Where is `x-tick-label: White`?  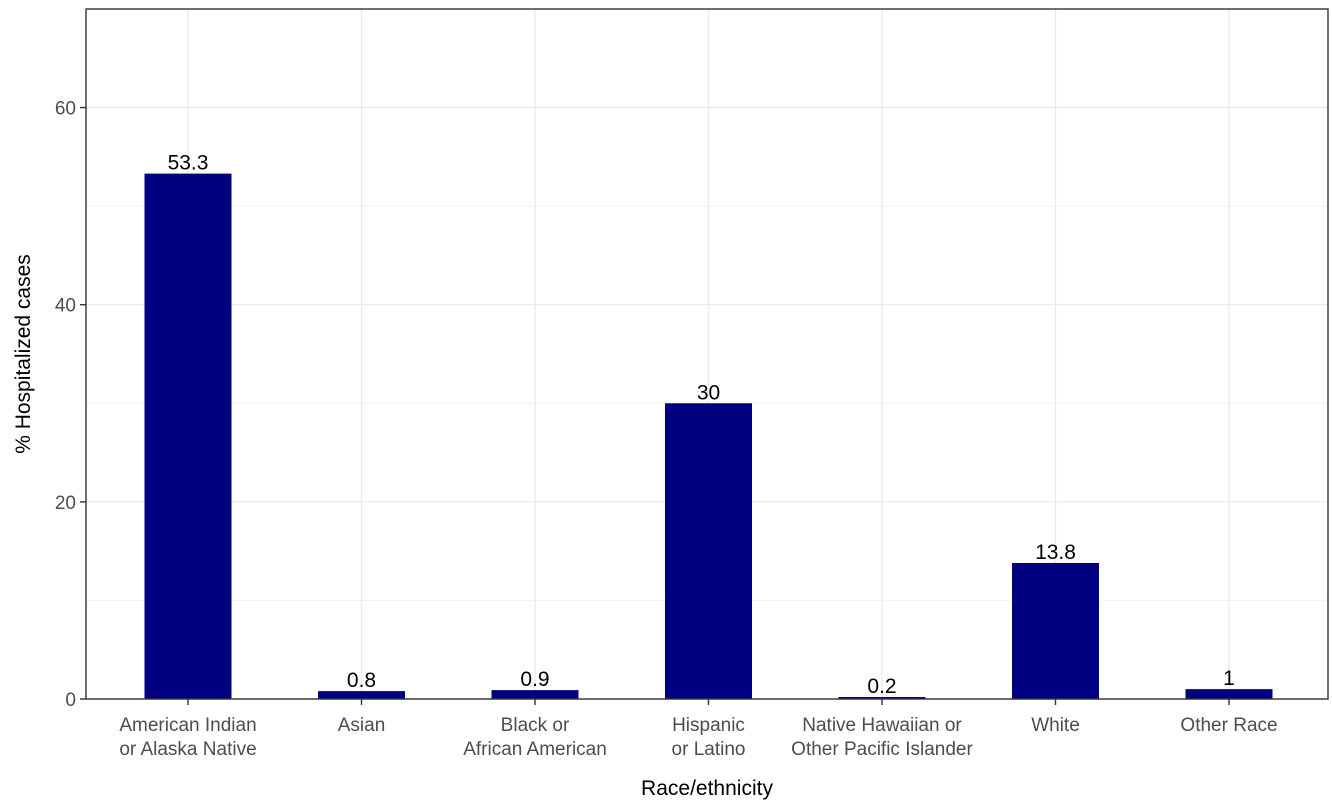 x-tick-label: White is located at coordinates (1055, 725).